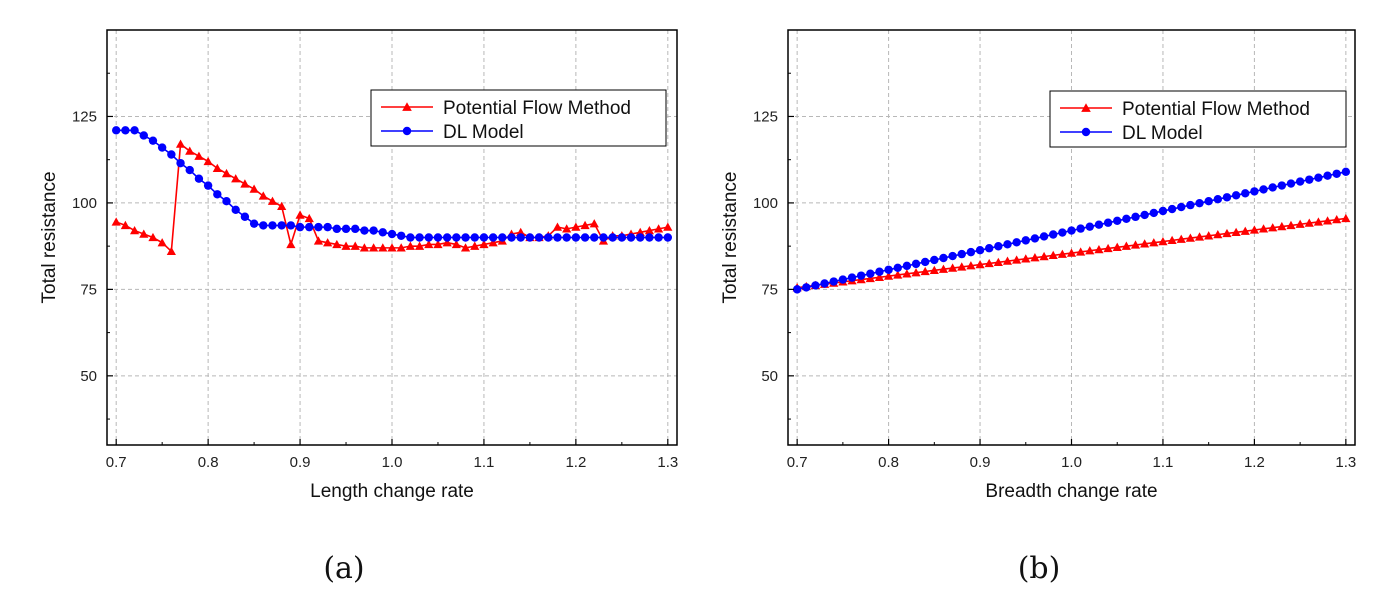 This screenshot has width=1377, height=594. Describe the element at coordinates (797, 462) in the screenshot. I see `x-tick-label: 0.7` at that location.